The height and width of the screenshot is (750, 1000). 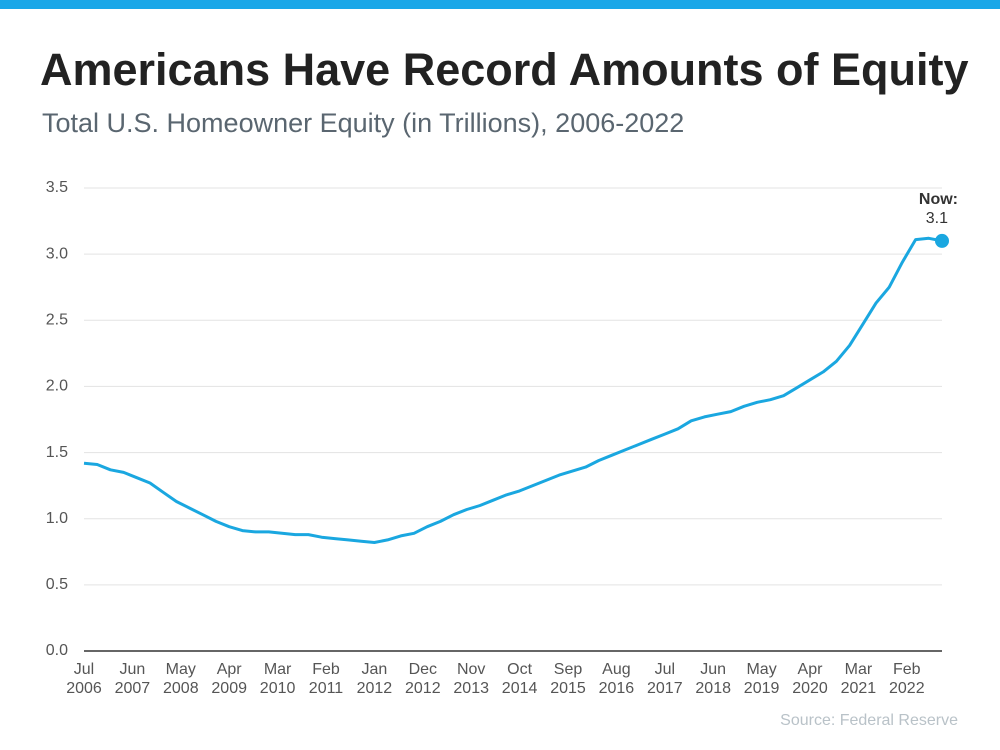 I want to click on annotation-label: Now:, so click(x=938, y=199).